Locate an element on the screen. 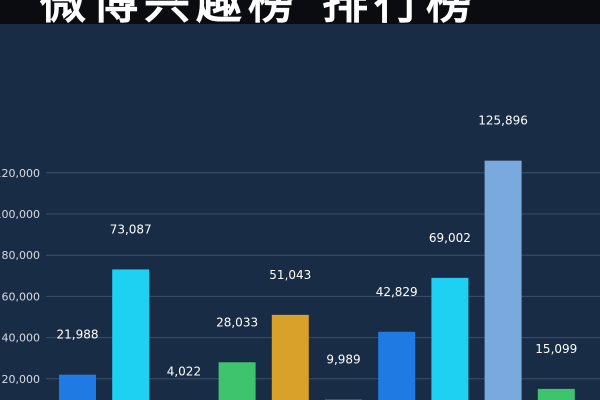 Image resolution: width=600 pixels, height=400 pixels. y-axis-ticks: 20,000 40,000 60,000 80,000 100,000 120,000 is located at coordinates (20, 276).